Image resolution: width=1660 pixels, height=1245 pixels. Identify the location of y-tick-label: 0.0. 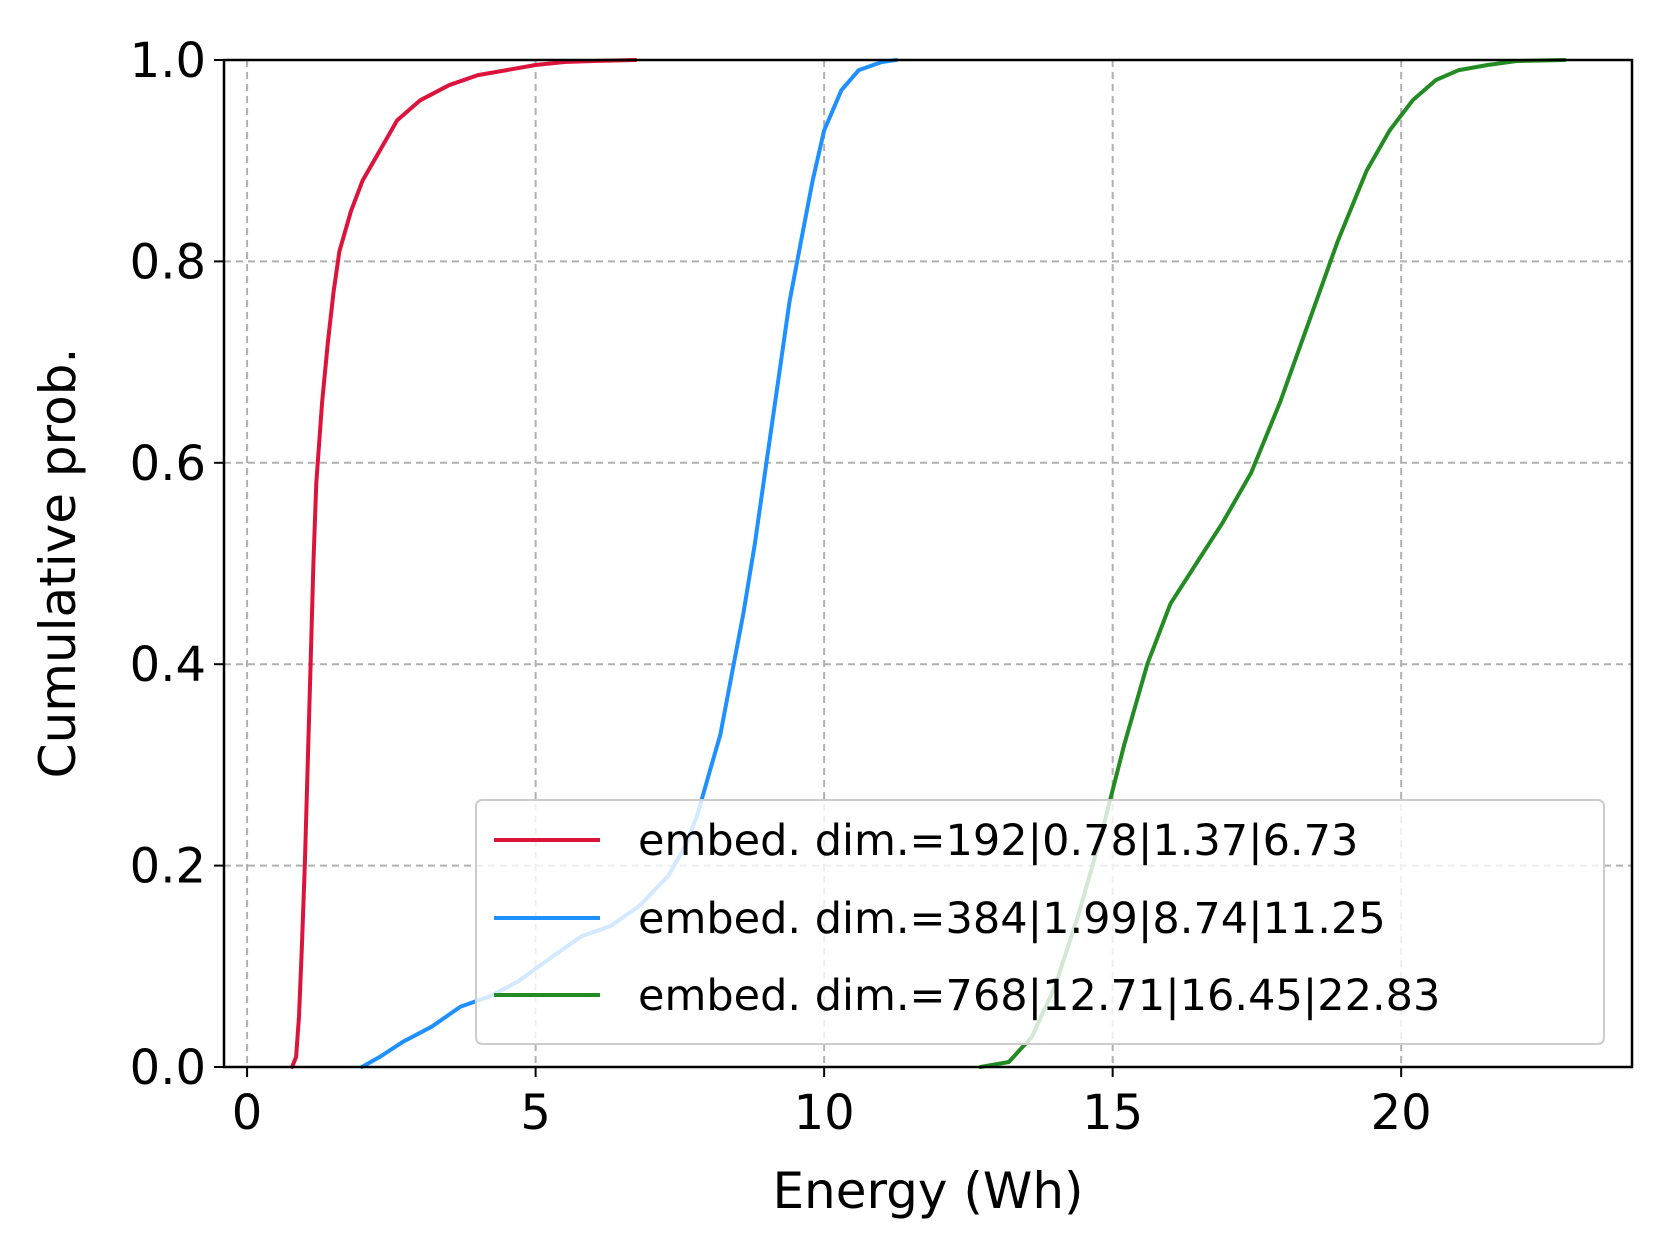
(168, 1068).